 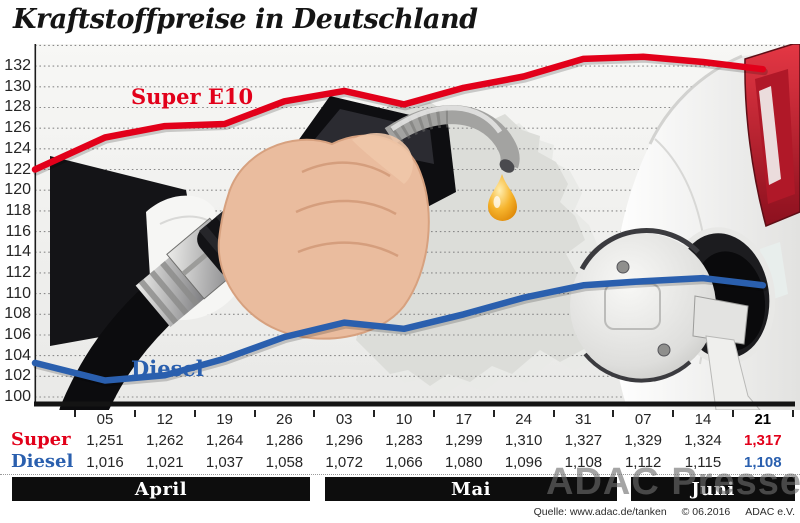 I want to click on tail-light-illustration, so click(x=772, y=172).